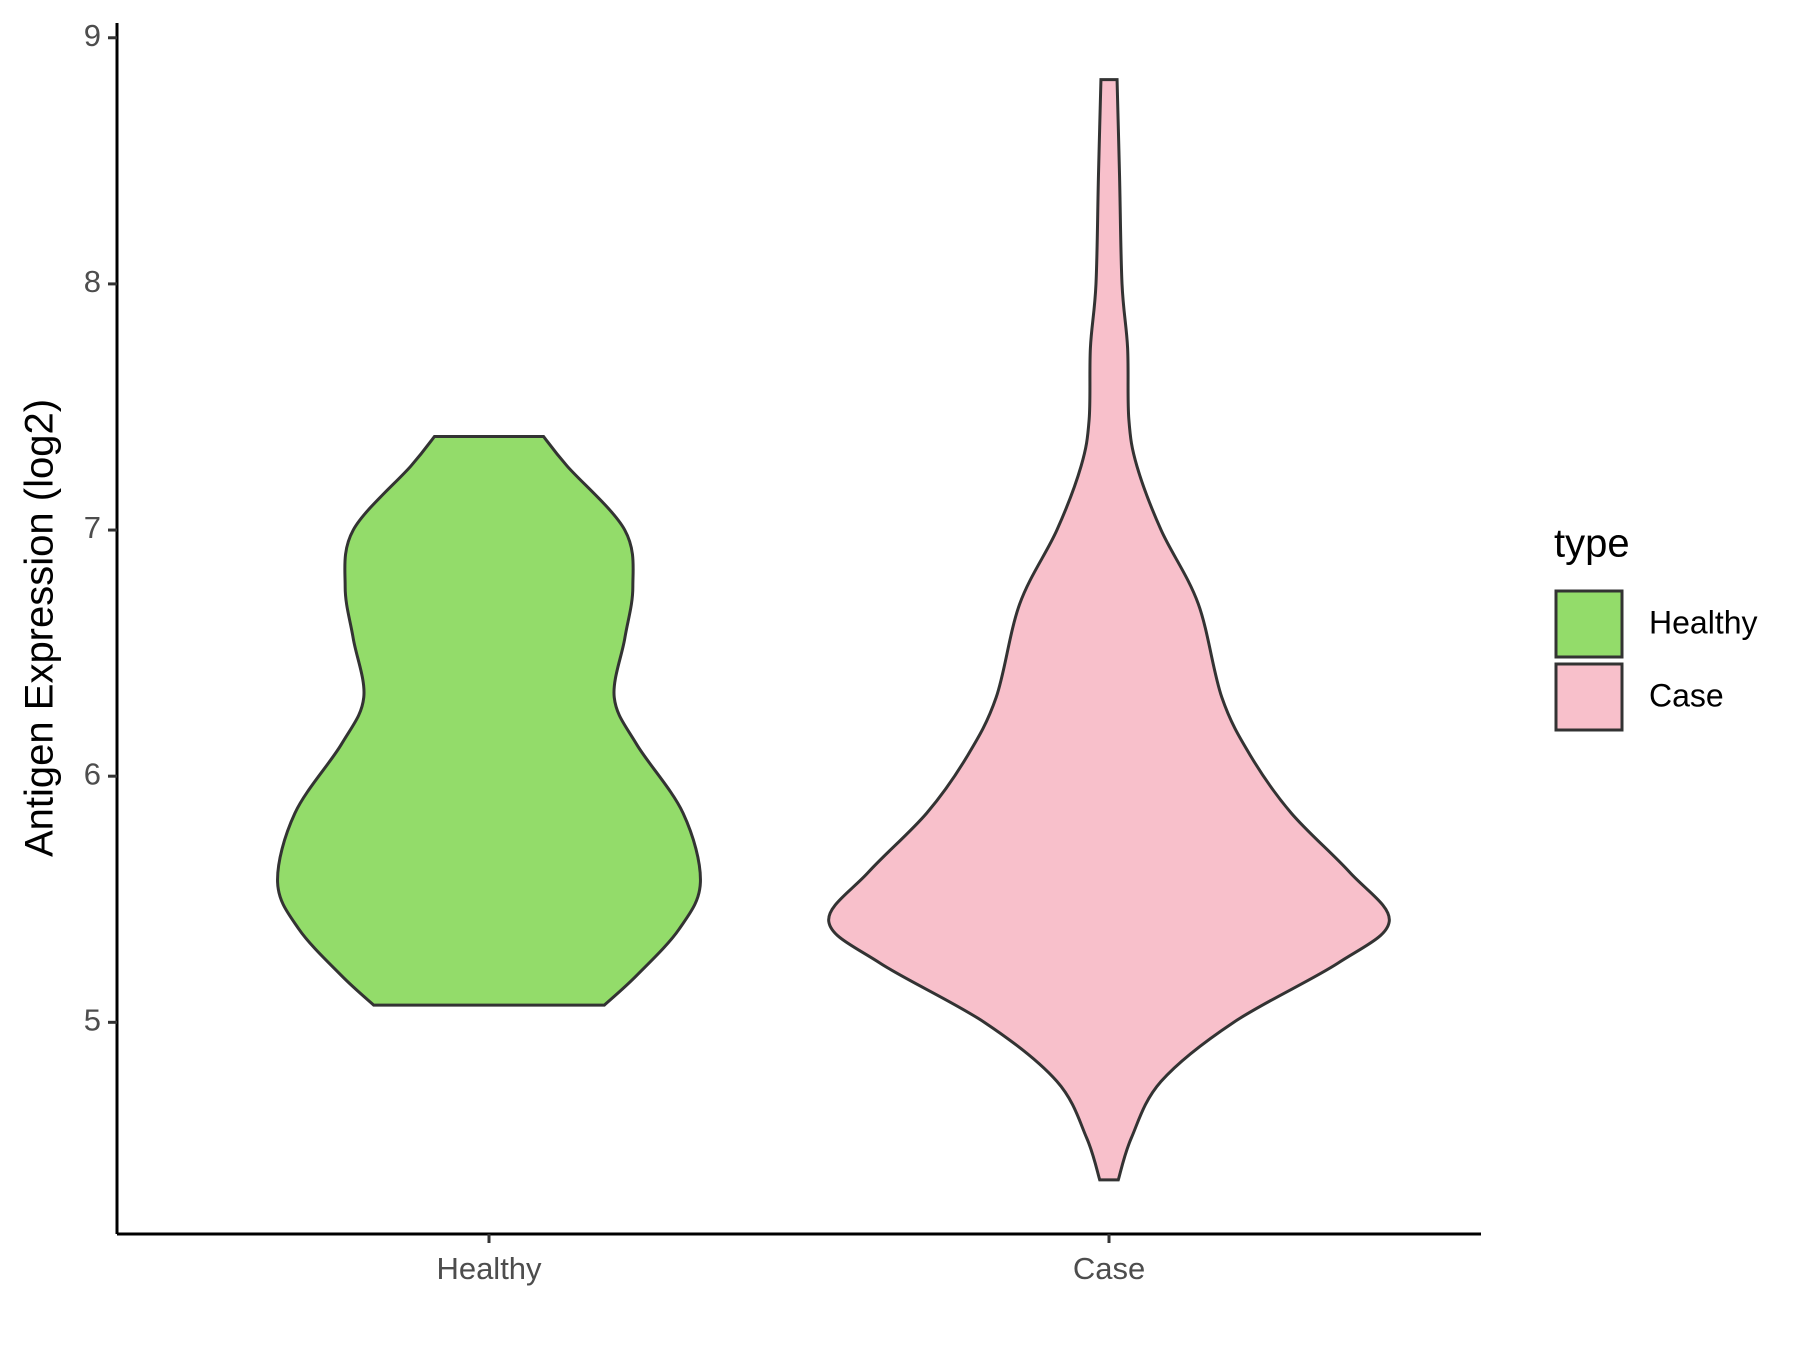 This screenshot has width=1800, height=1350. I want to click on x-tick-label: Case, so click(1109, 1268).